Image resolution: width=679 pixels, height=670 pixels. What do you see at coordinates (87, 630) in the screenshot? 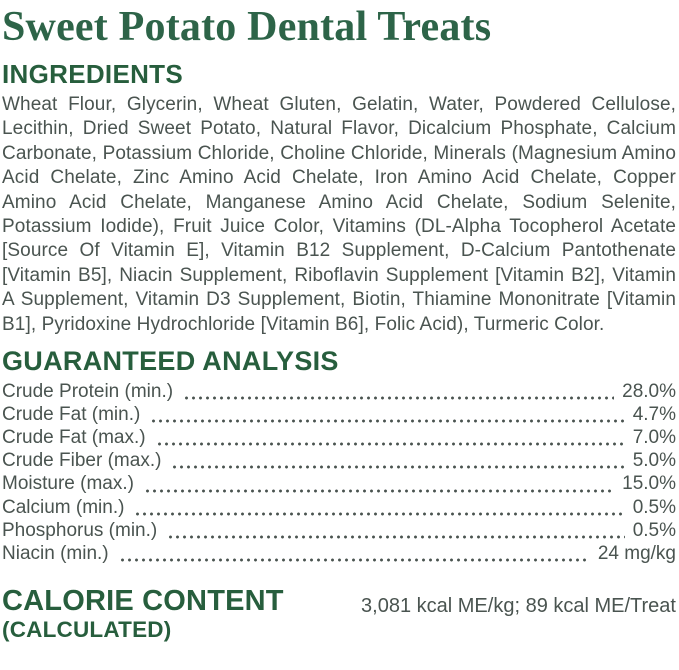
I see `calorie-content-subheading: (CALCULATED)` at bounding box center [87, 630].